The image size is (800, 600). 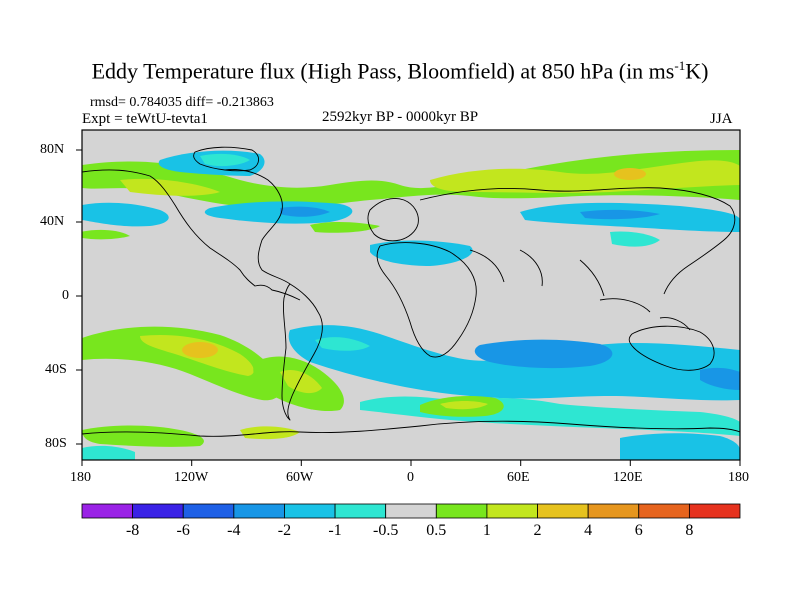 What do you see at coordinates (436, 530) in the screenshot?
I see `colorbar-label: 0.5` at bounding box center [436, 530].